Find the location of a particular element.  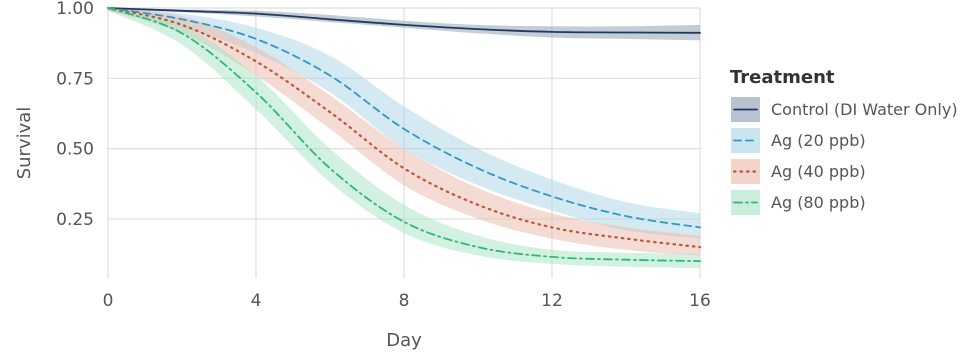

legend-label-0: Control (DI Water Only) is located at coordinates (864, 109).